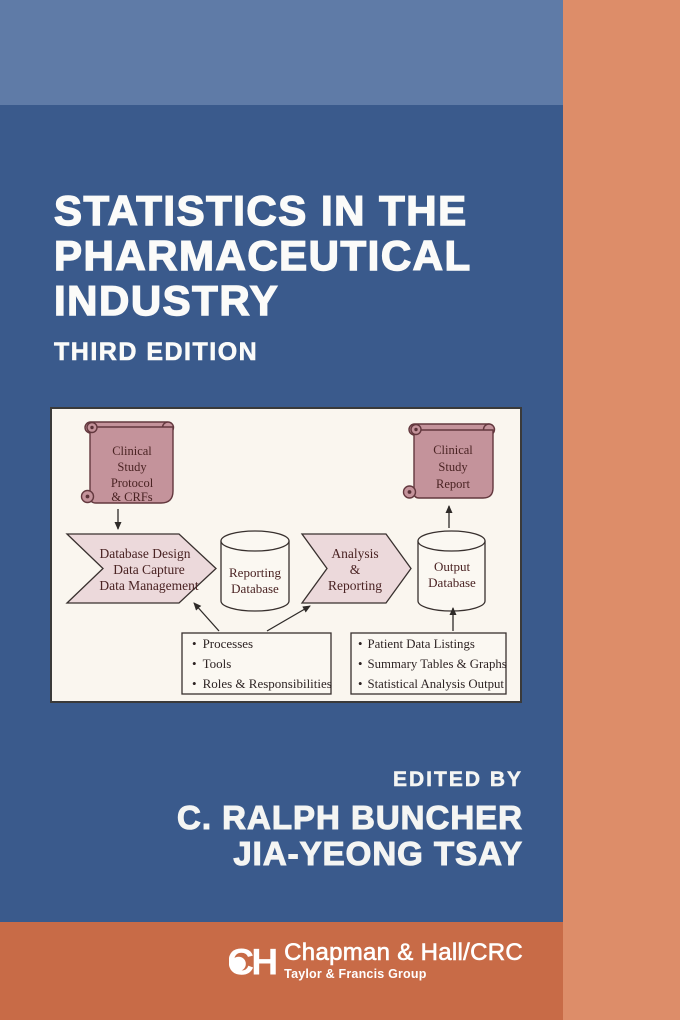 Image resolution: width=680 pixels, height=1020 pixels. What do you see at coordinates (211, 663) in the screenshot?
I see `process-list-item: • Tools` at bounding box center [211, 663].